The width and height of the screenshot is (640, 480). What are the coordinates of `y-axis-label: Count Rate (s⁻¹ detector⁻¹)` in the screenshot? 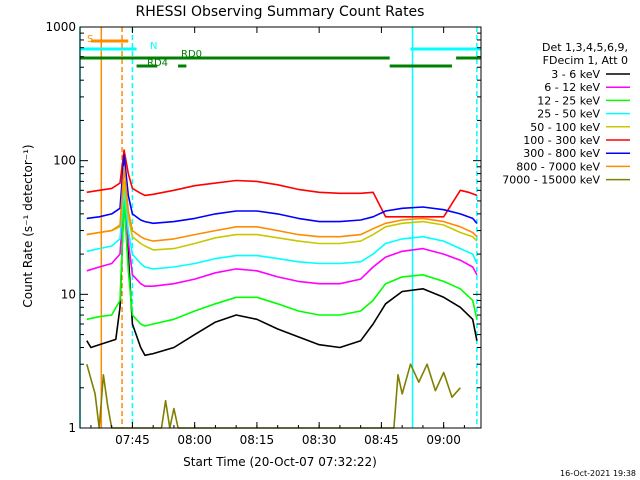 It's located at (28, 225).